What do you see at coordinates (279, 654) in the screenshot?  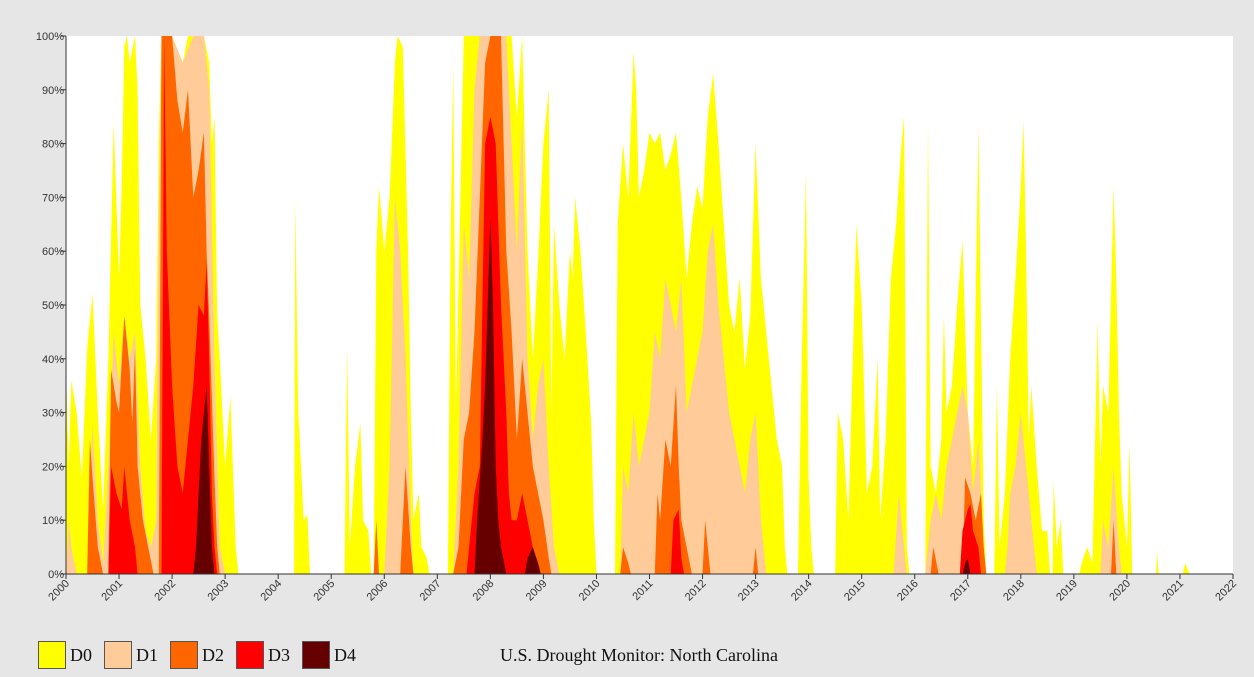 I see `legend-label-d3: D3` at bounding box center [279, 654].